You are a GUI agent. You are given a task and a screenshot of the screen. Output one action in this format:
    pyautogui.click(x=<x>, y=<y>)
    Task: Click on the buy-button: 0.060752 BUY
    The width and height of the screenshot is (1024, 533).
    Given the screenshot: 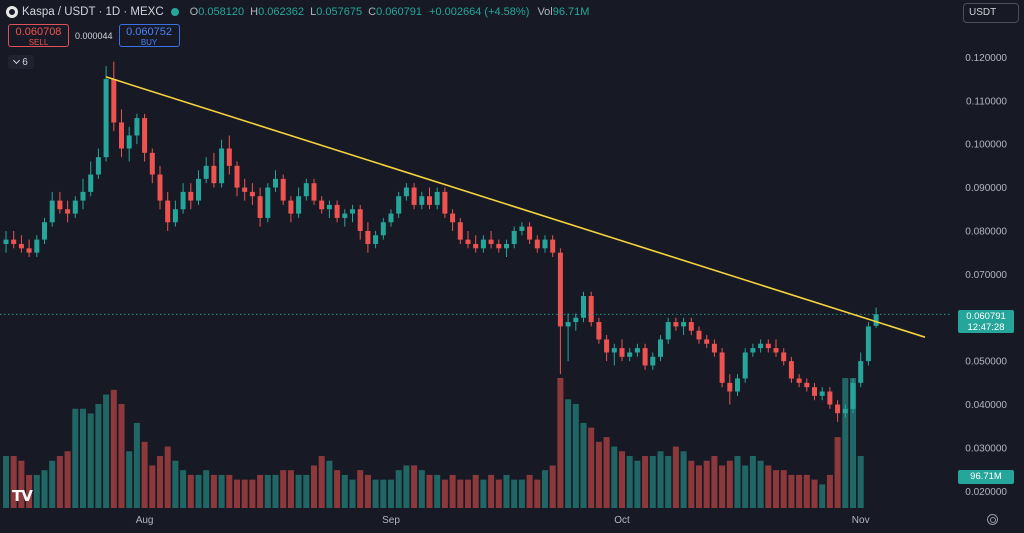 What is the action you would take?
    pyautogui.click(x=149, y=35)
    